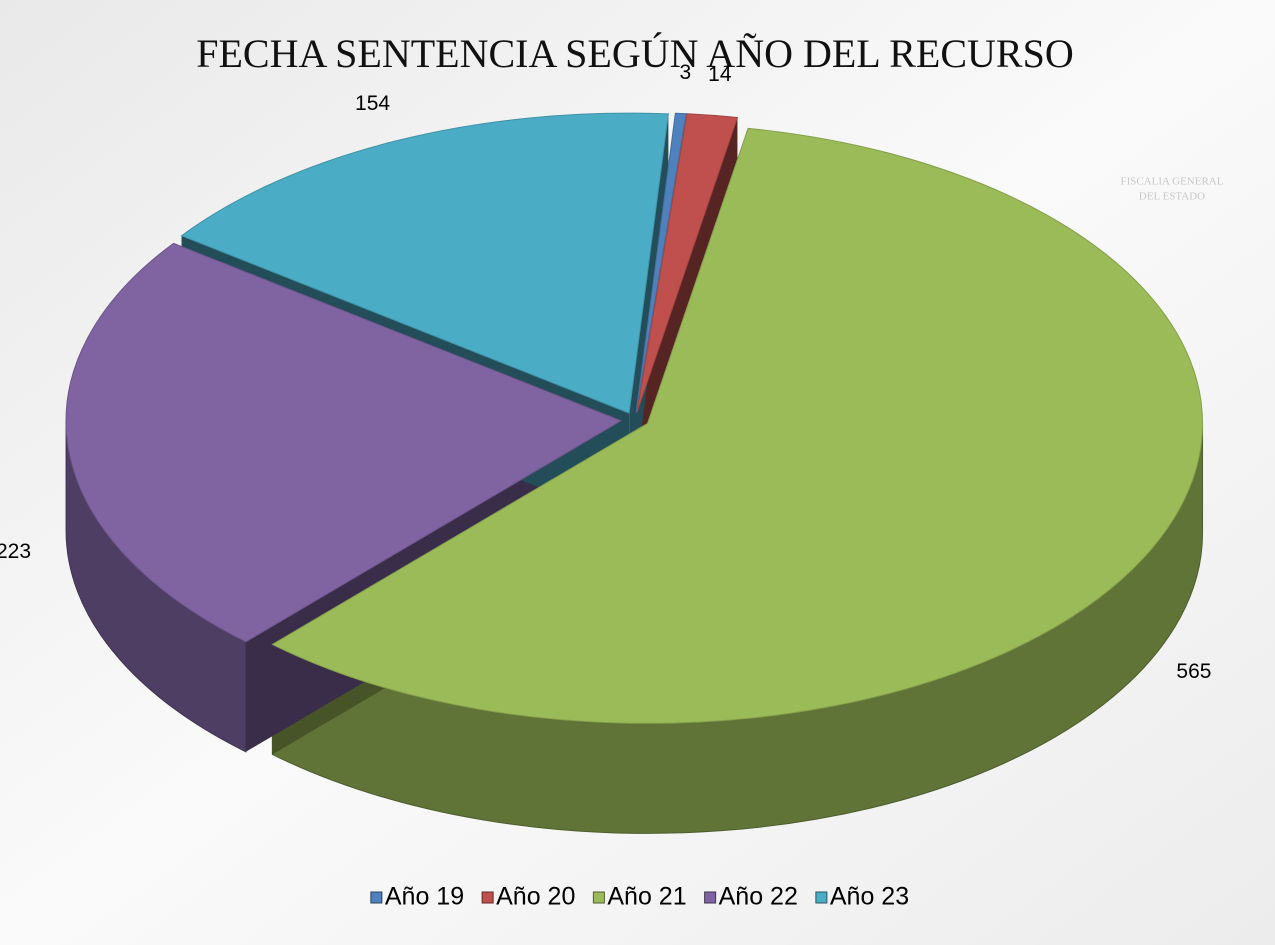  Describe the element at coordinates (634, 53) in the screenshot. I see `chart-title: FECHA SENTENCIA SEGÚN AÑO DEL RECURSO` at that location.